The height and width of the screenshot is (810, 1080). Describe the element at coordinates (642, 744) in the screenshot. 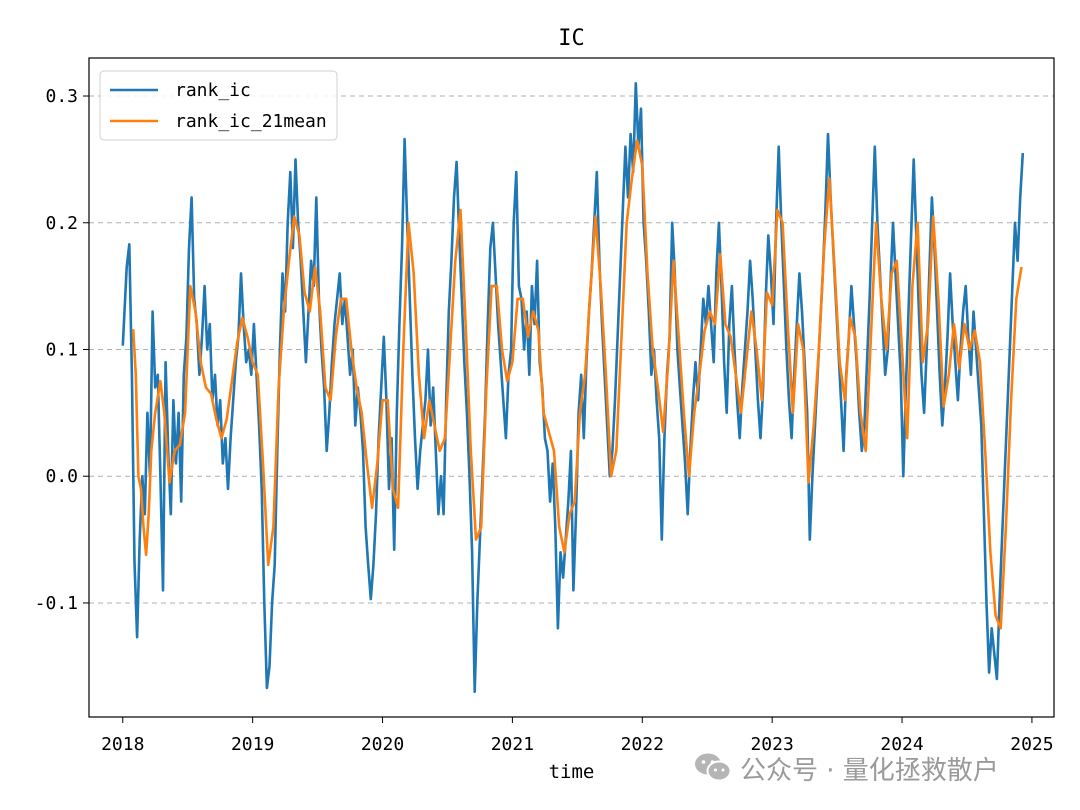

I see `x-tick-label-4: 2022` at that location.